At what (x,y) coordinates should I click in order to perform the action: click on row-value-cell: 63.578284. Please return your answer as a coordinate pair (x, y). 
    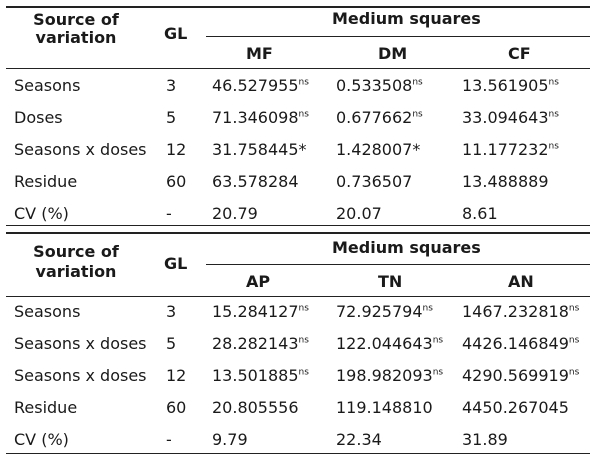
    Looking at the image, I should click on (255, 182).